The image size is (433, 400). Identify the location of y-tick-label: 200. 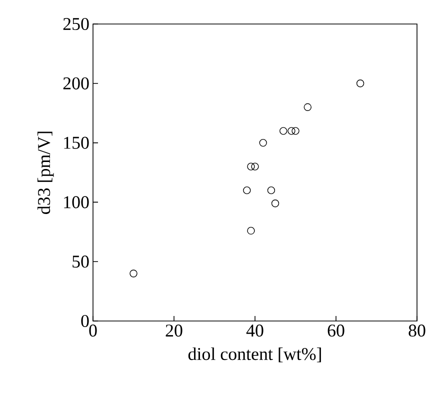
(76, 83).